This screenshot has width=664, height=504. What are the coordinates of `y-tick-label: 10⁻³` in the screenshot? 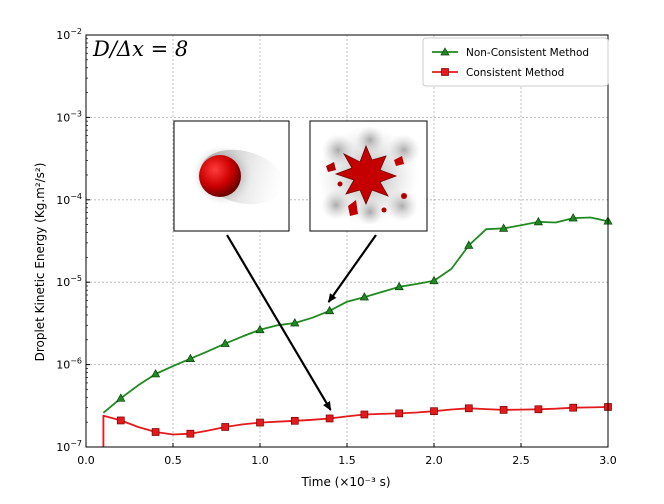 It's located at (69, 116).